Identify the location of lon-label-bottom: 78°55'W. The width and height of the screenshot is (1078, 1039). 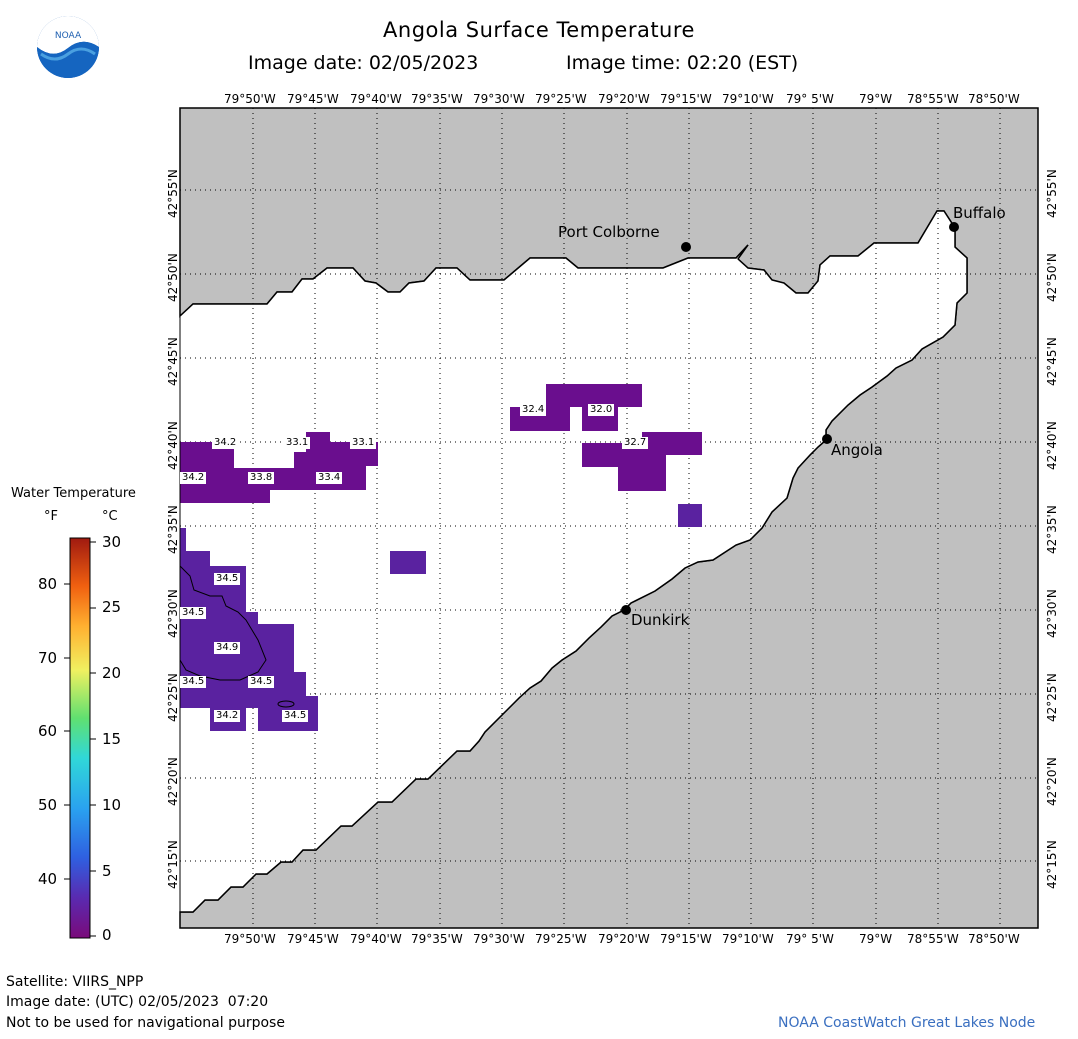
(933, 939).